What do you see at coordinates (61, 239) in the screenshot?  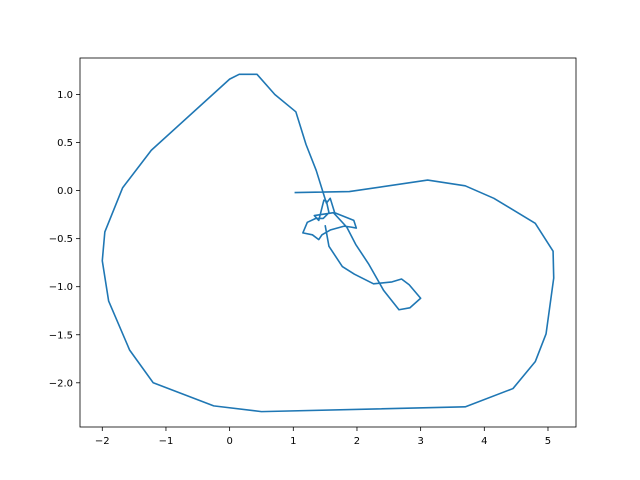 I see `y-tick-label: −0.5` at bounding box center [61, 239].